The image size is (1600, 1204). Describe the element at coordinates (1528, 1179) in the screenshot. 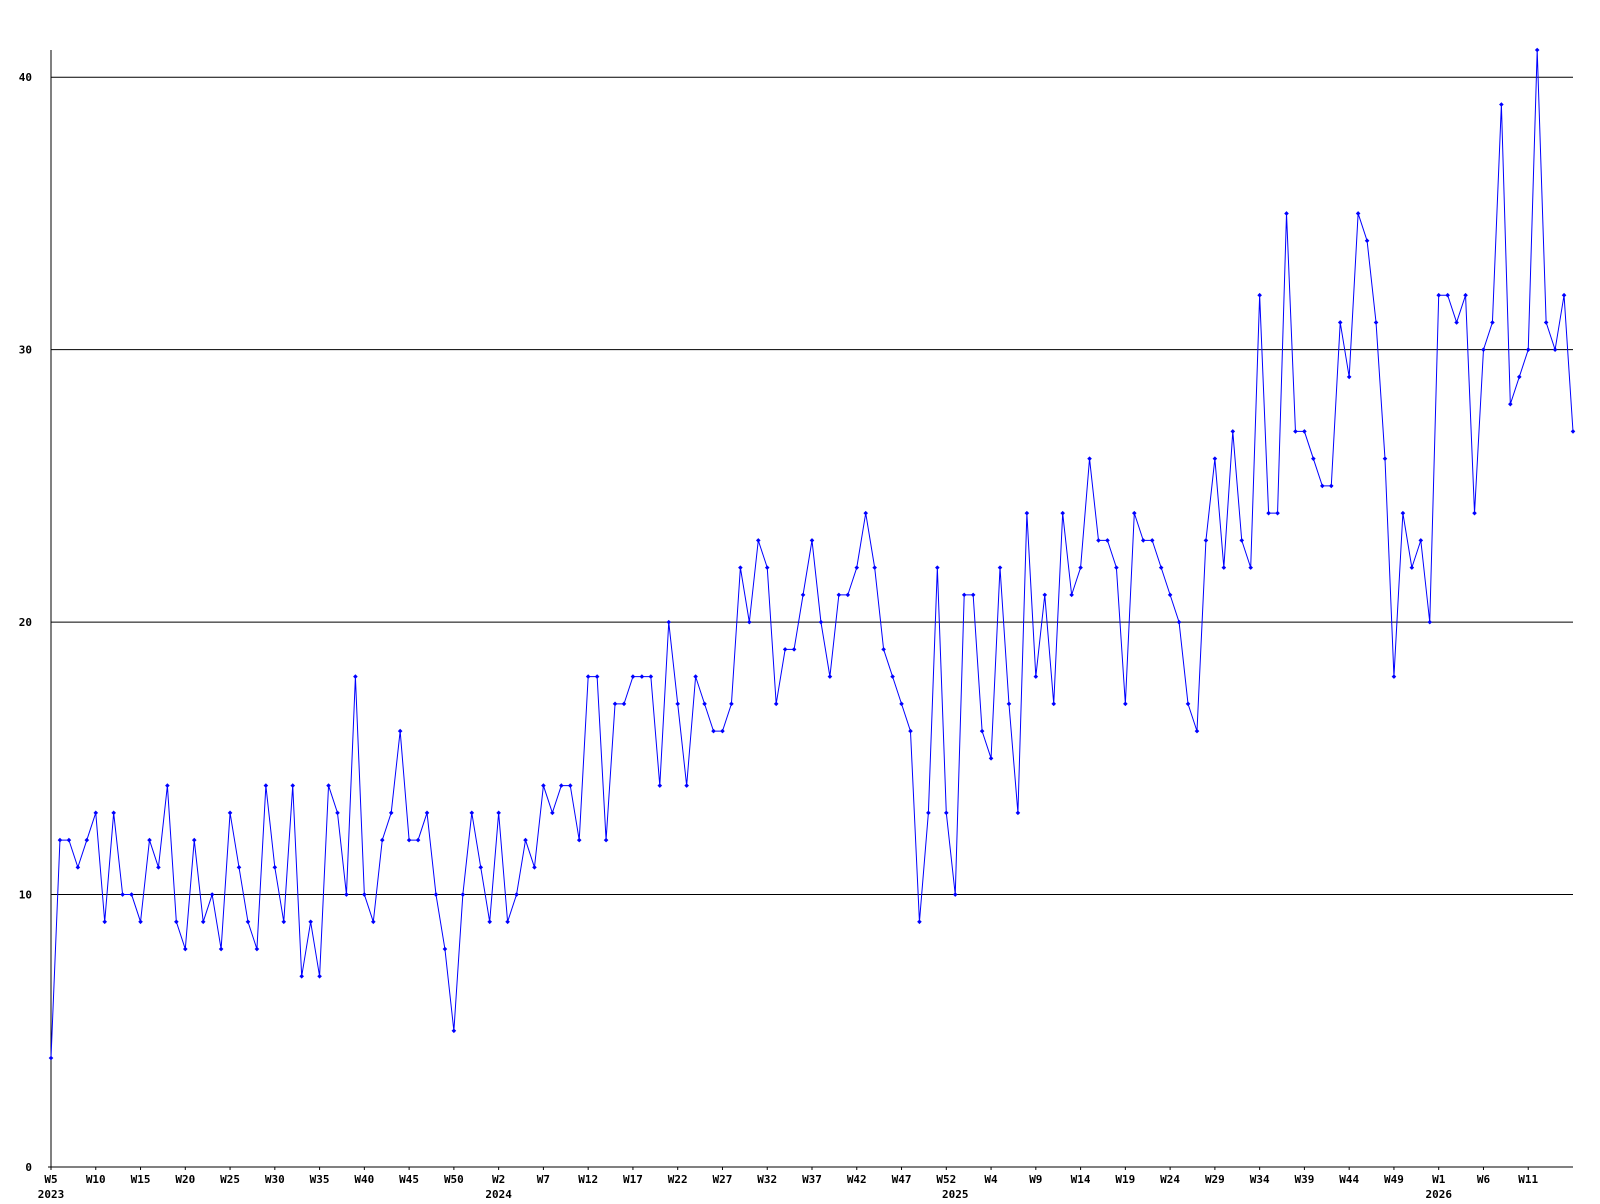

I see `x-tick-label: W11` at that location.